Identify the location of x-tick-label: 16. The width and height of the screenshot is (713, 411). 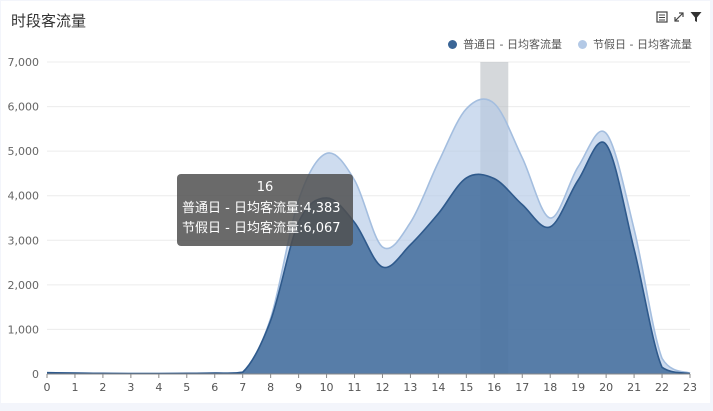
(494, 387).